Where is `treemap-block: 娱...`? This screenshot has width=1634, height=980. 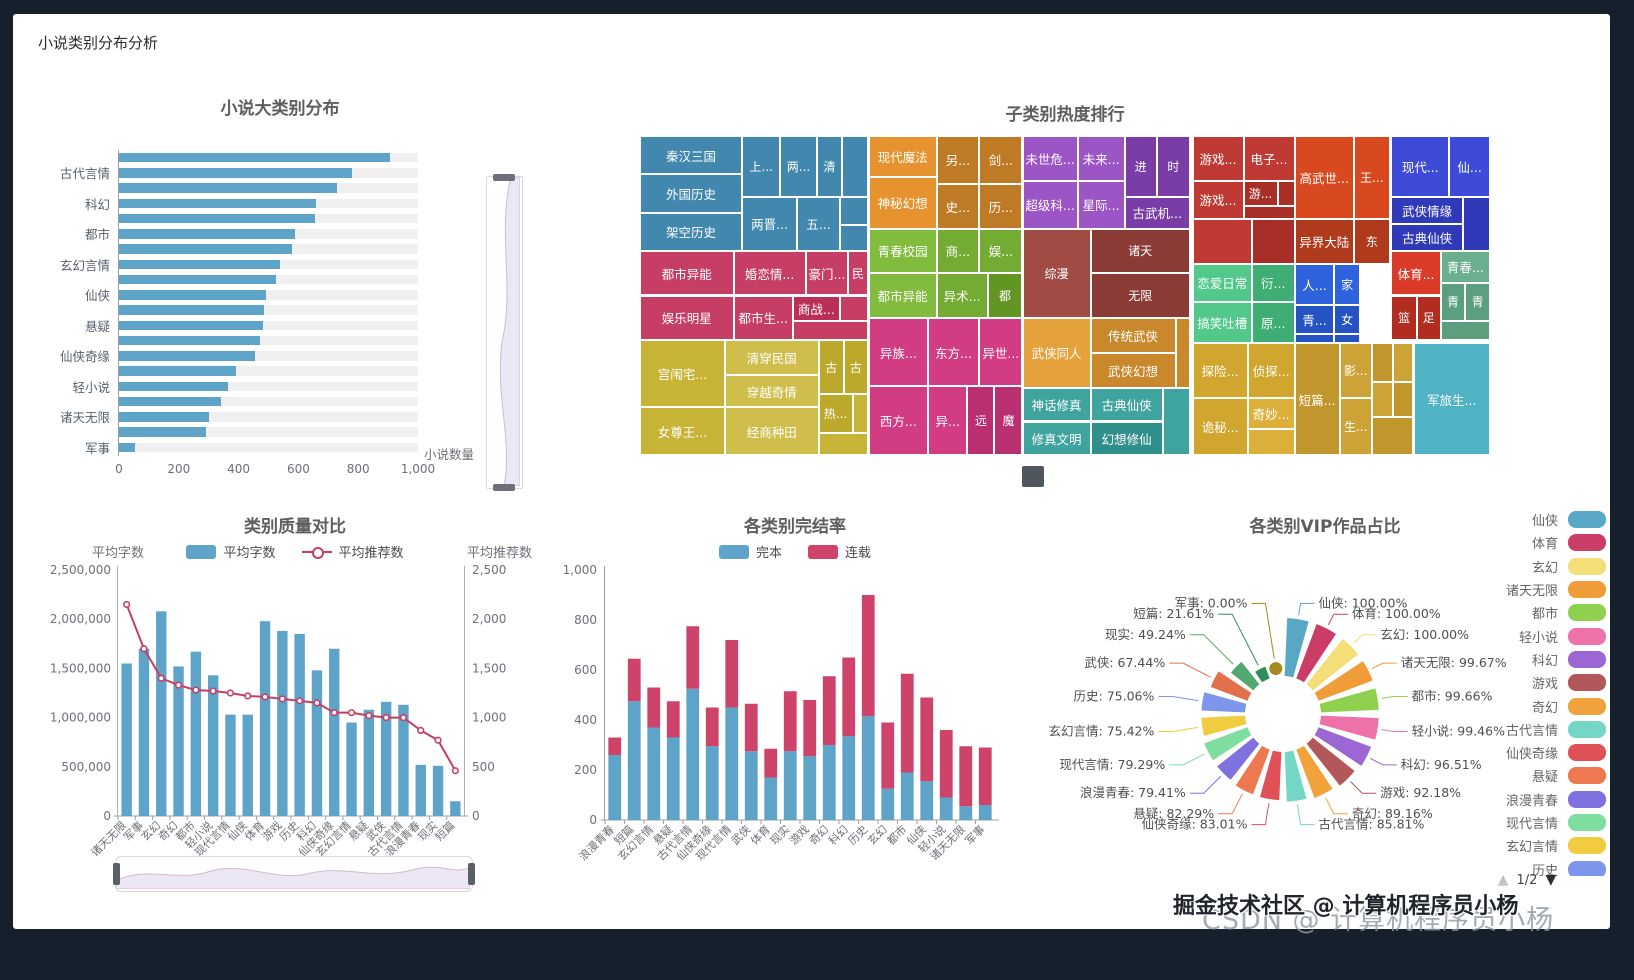
treemap-block: 娱... is located at coordinates (1001, 251).